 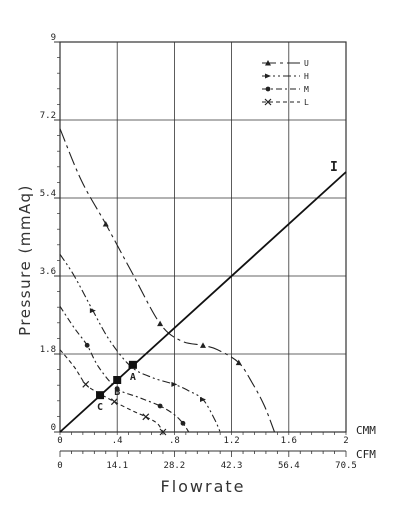 I want to click on x-axis-label: Flowrate, so click(x=202, y=486).